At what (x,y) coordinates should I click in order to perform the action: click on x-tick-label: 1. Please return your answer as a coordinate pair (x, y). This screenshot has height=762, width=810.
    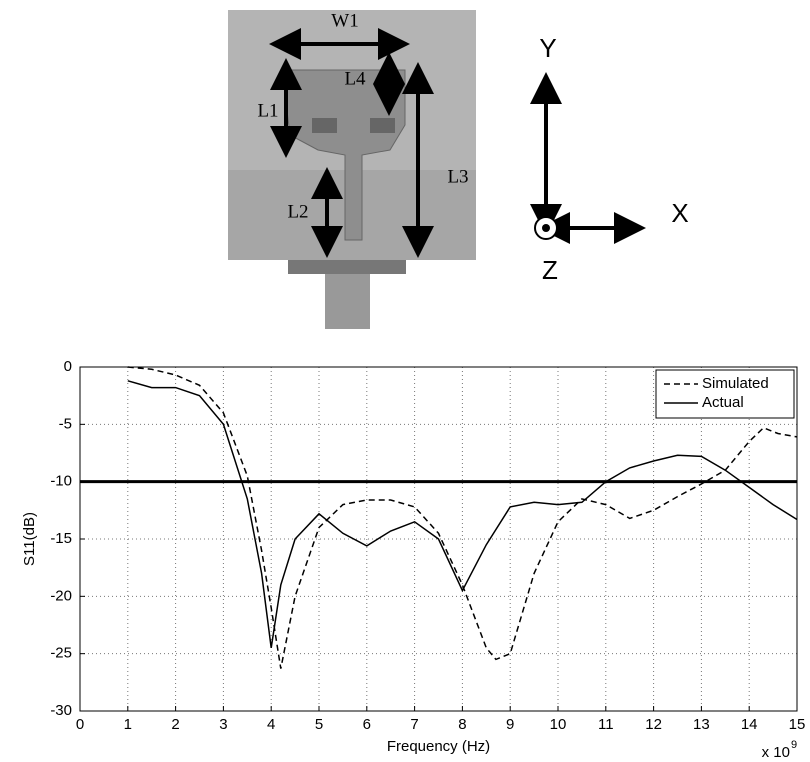
    Looking at the image, I should click on (128, 724).